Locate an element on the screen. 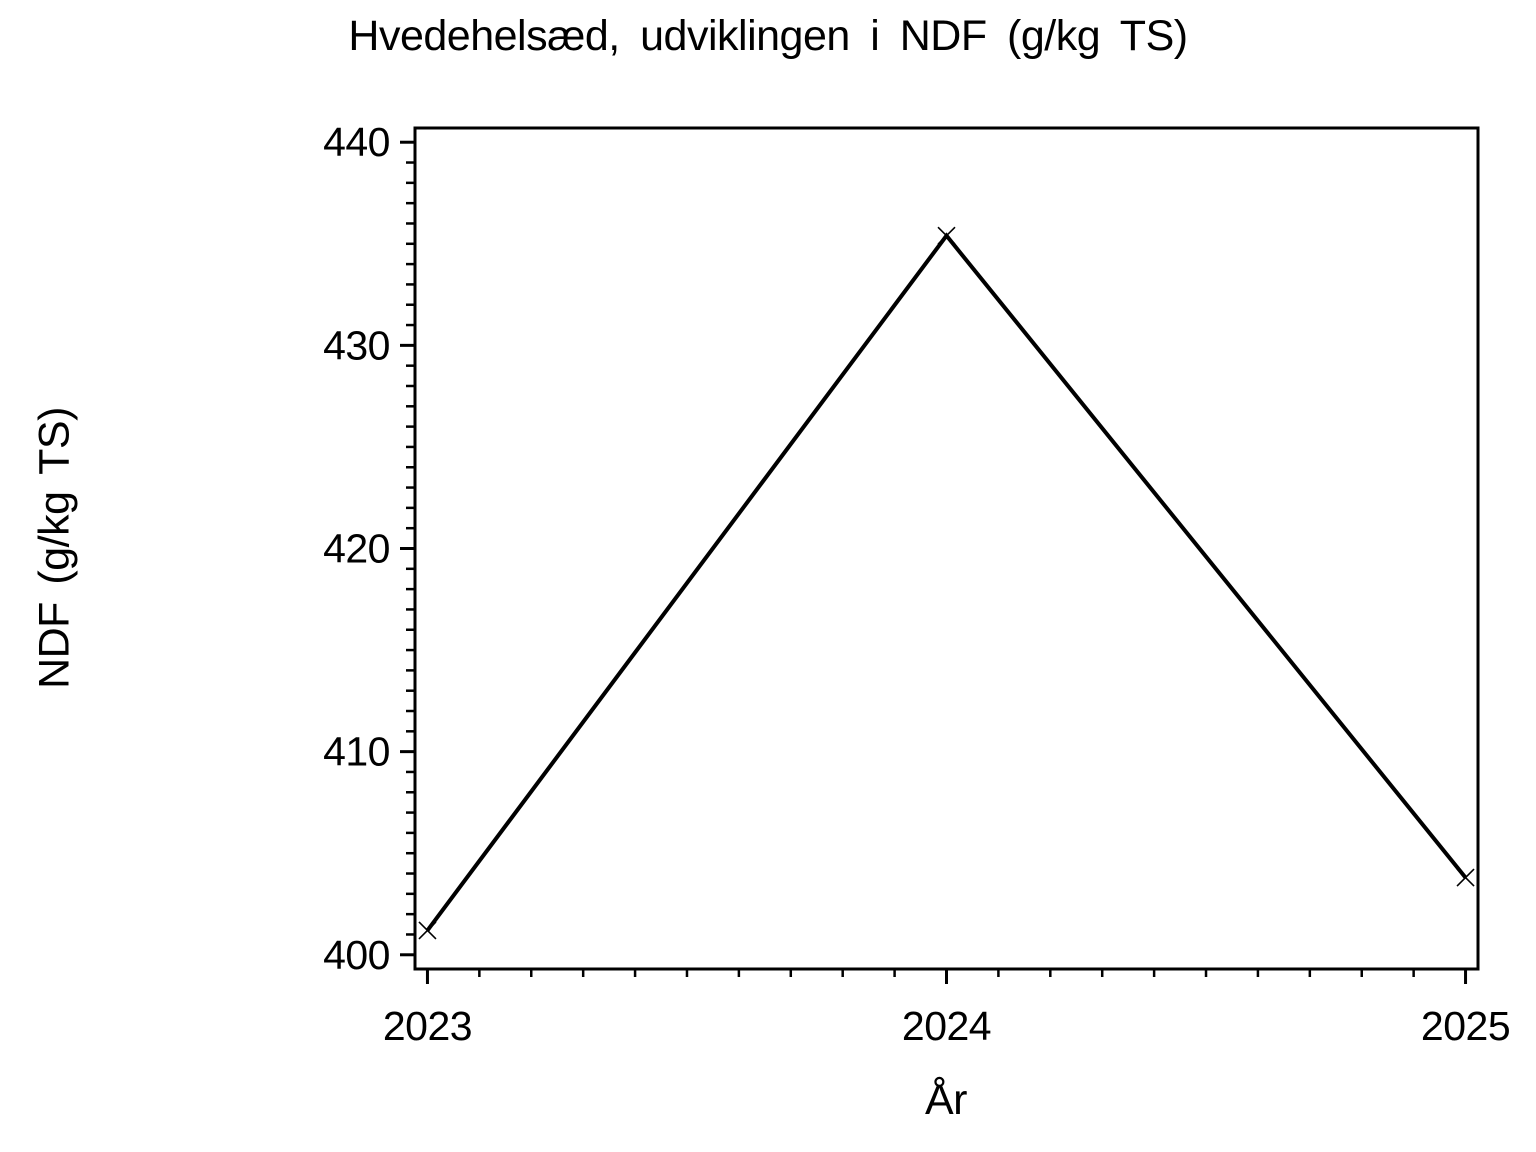 This screenshot has width=1536, height=1152. chart-title: Hvedehelsæd, udviklingen i NDF (g/kg TS) is located at coordinates (768, 36).